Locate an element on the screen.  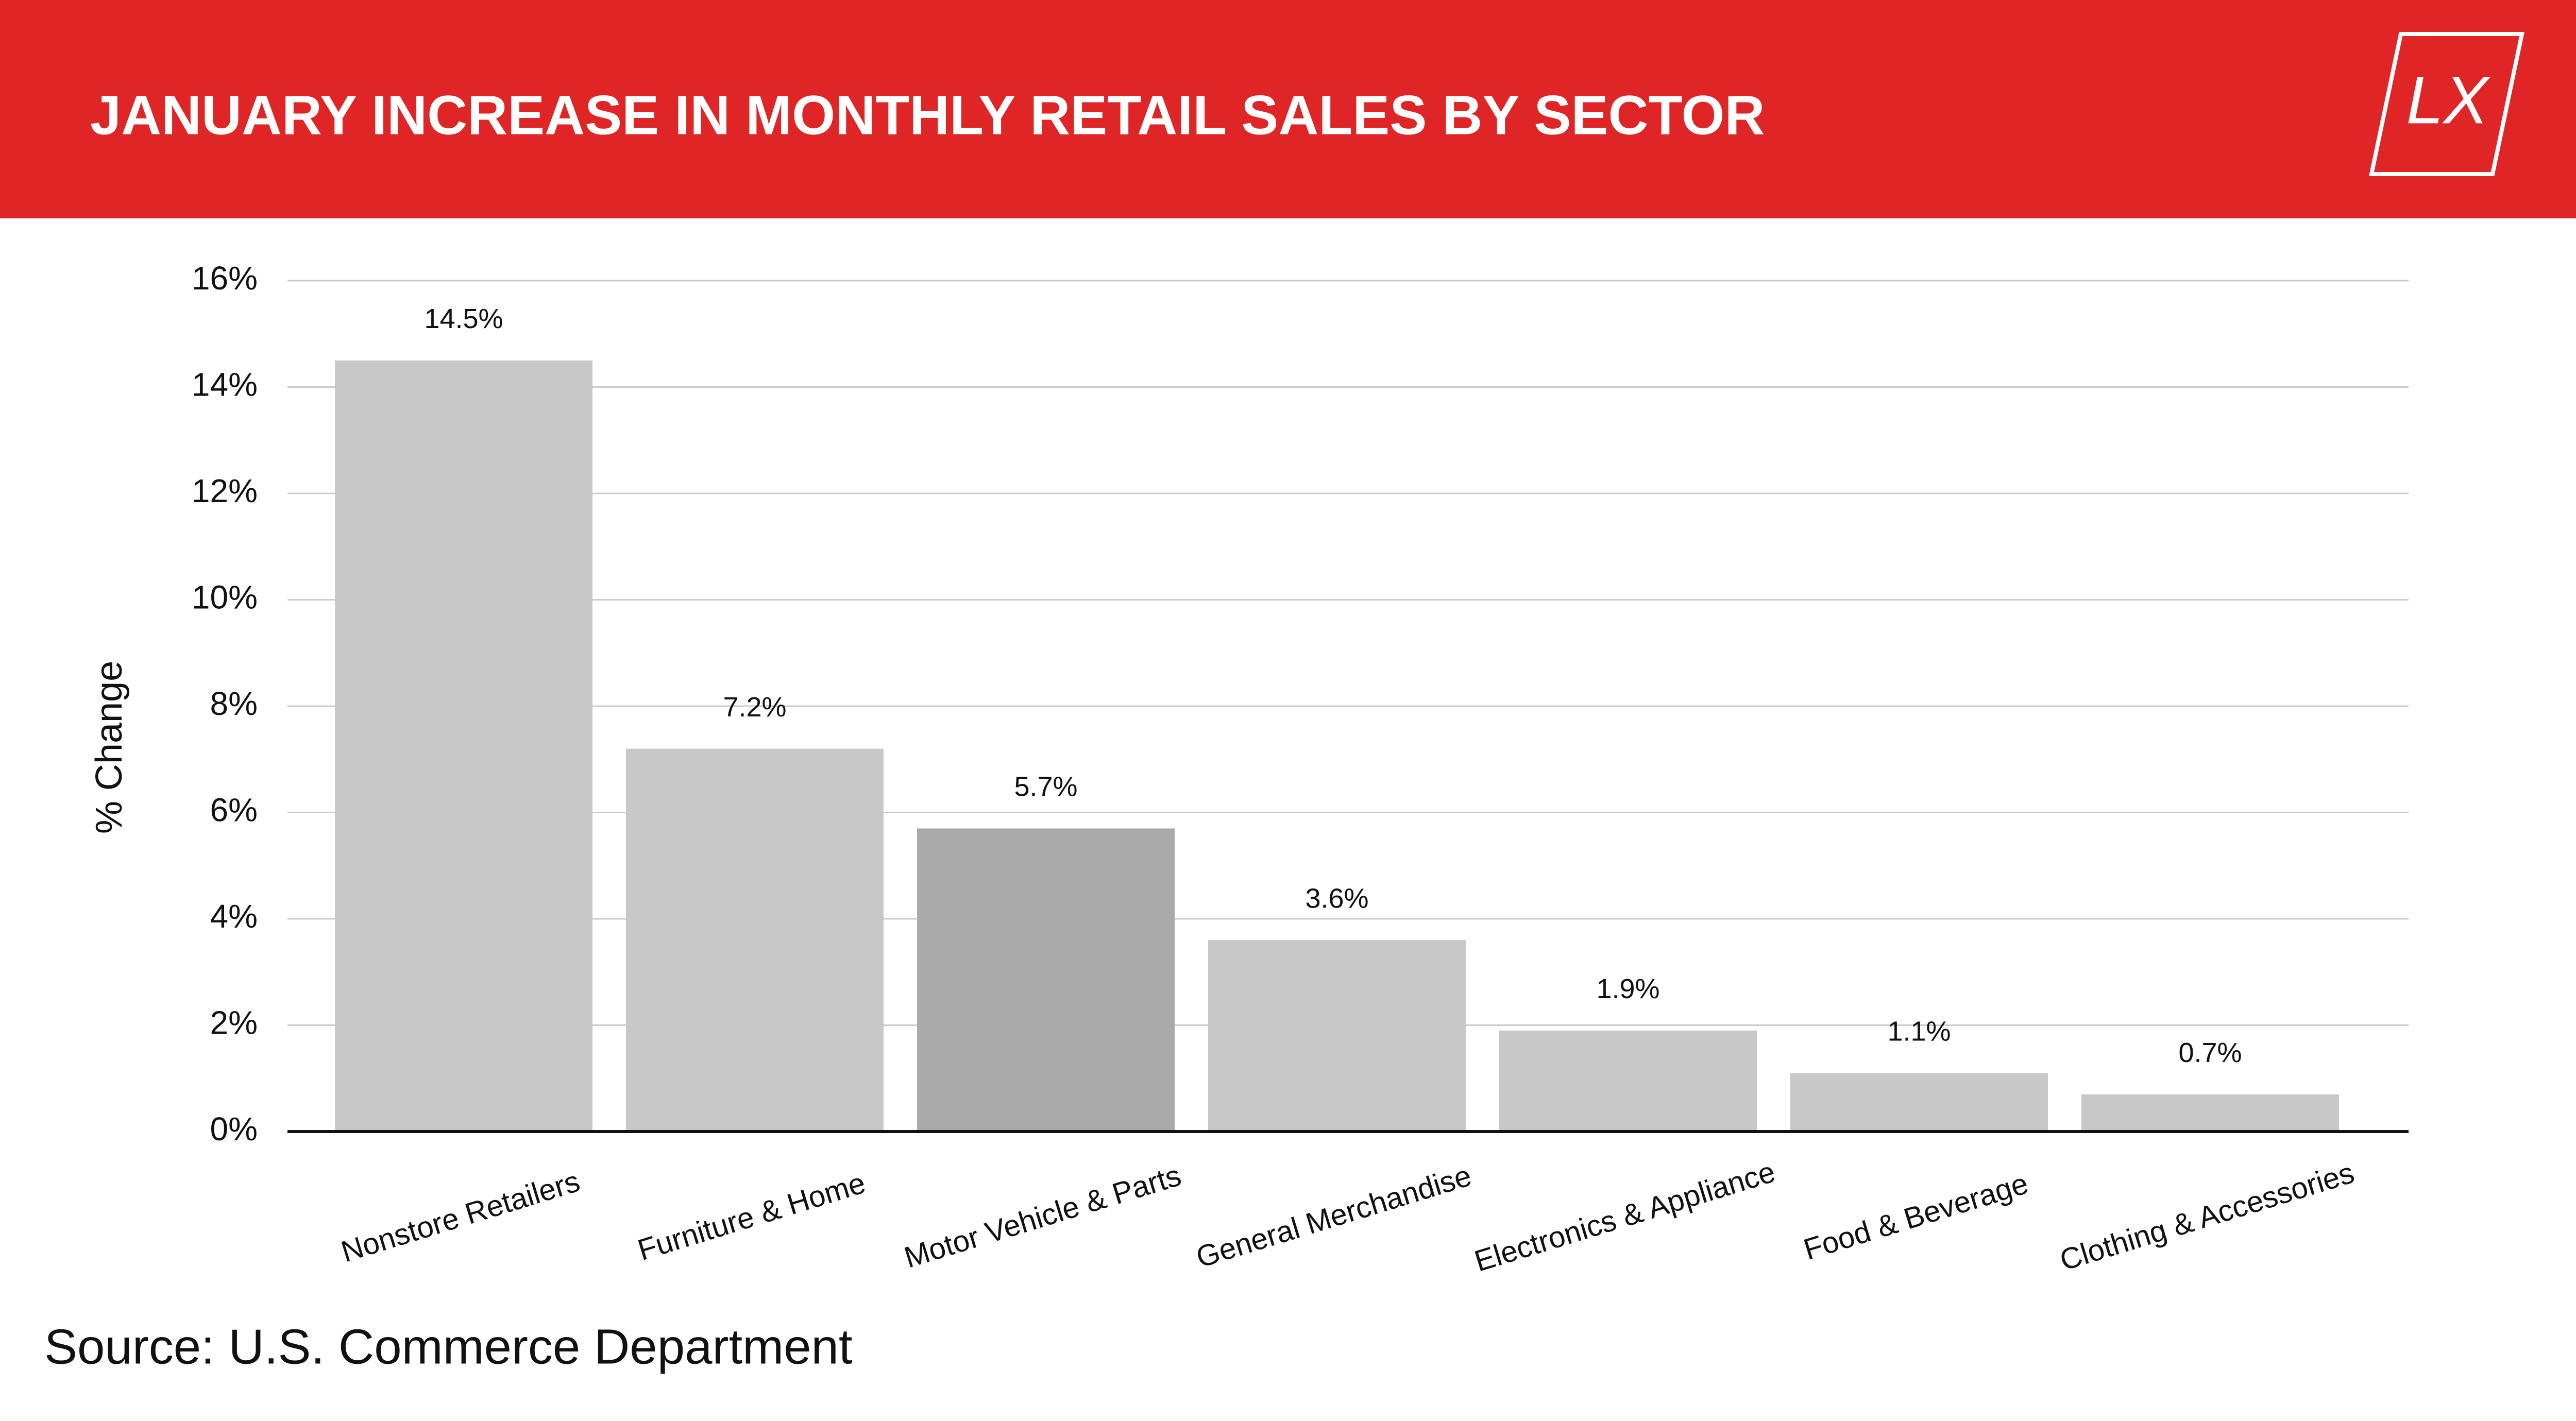
y-tick-label: 4% is located at coordinates (234, 916).